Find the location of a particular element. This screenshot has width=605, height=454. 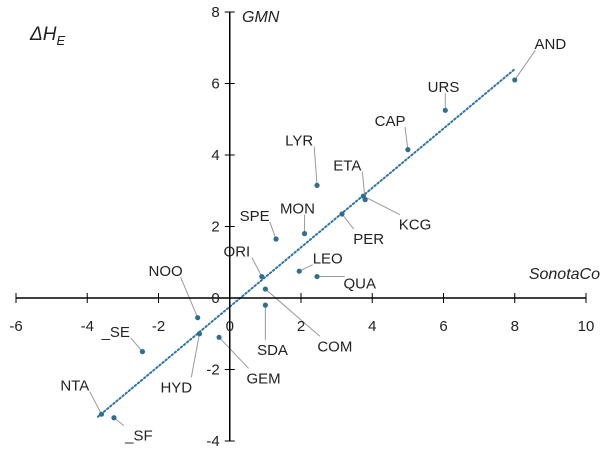

data-point-hyd is located at coordinates (199, 334).